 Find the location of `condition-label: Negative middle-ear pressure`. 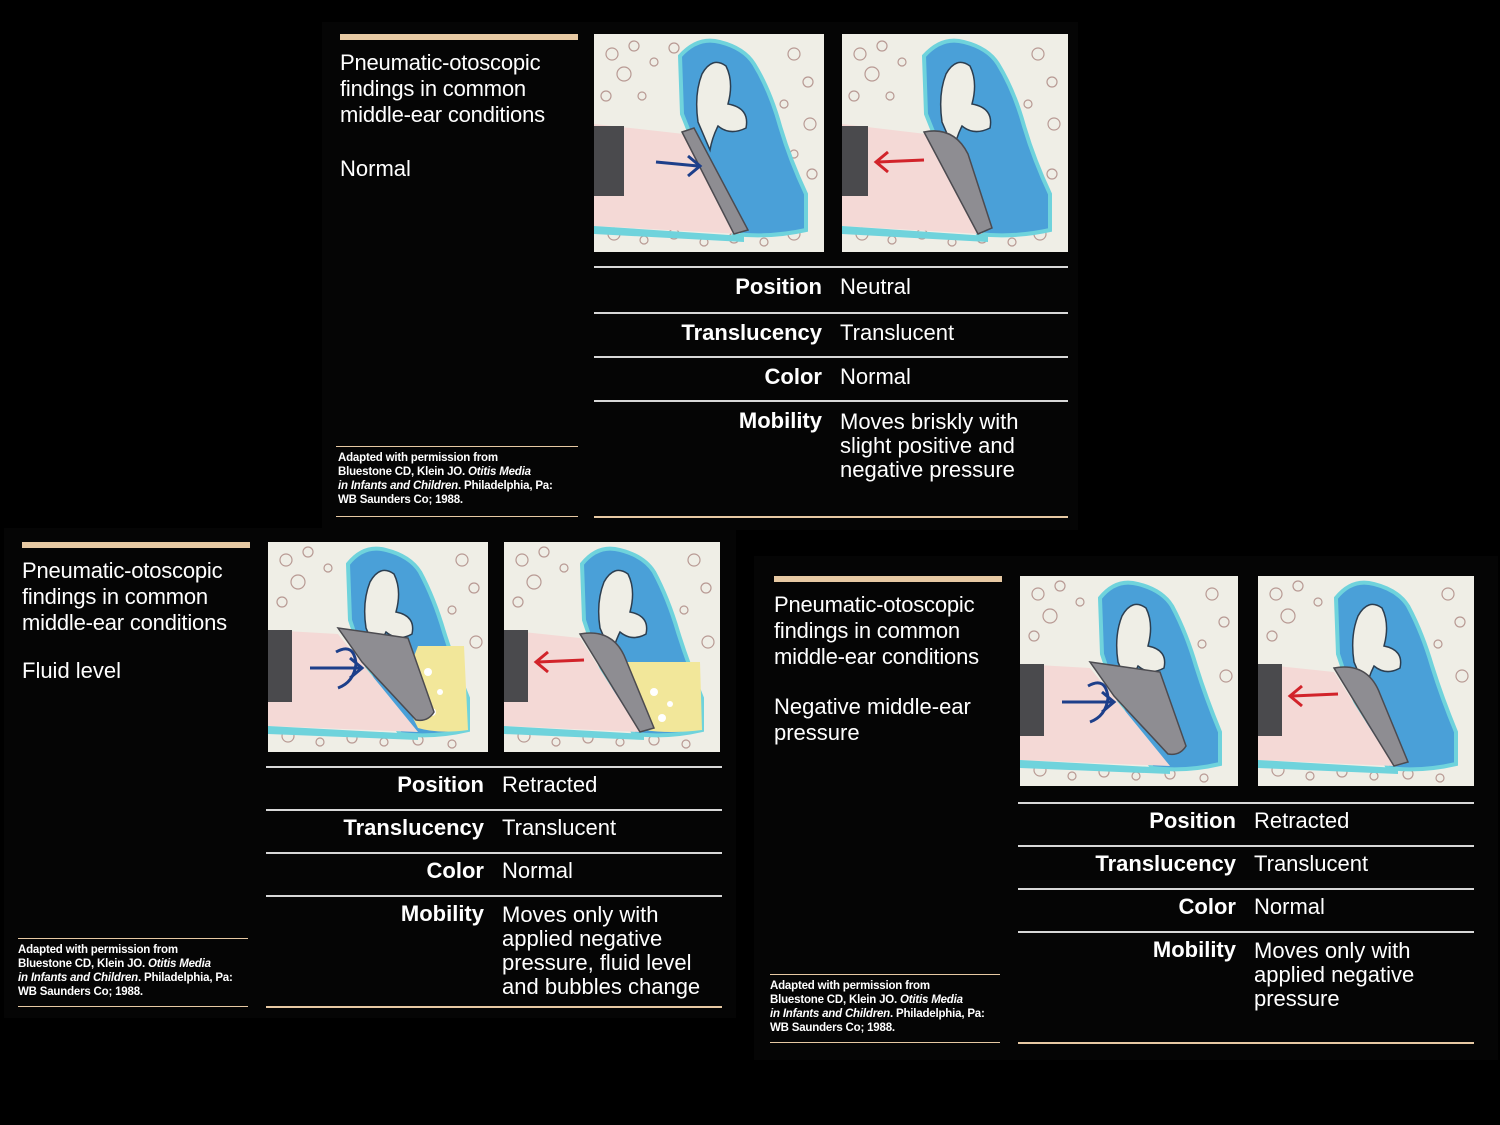

condition-label: Negative middle-ear pressure is located at coordinates (894, 720).